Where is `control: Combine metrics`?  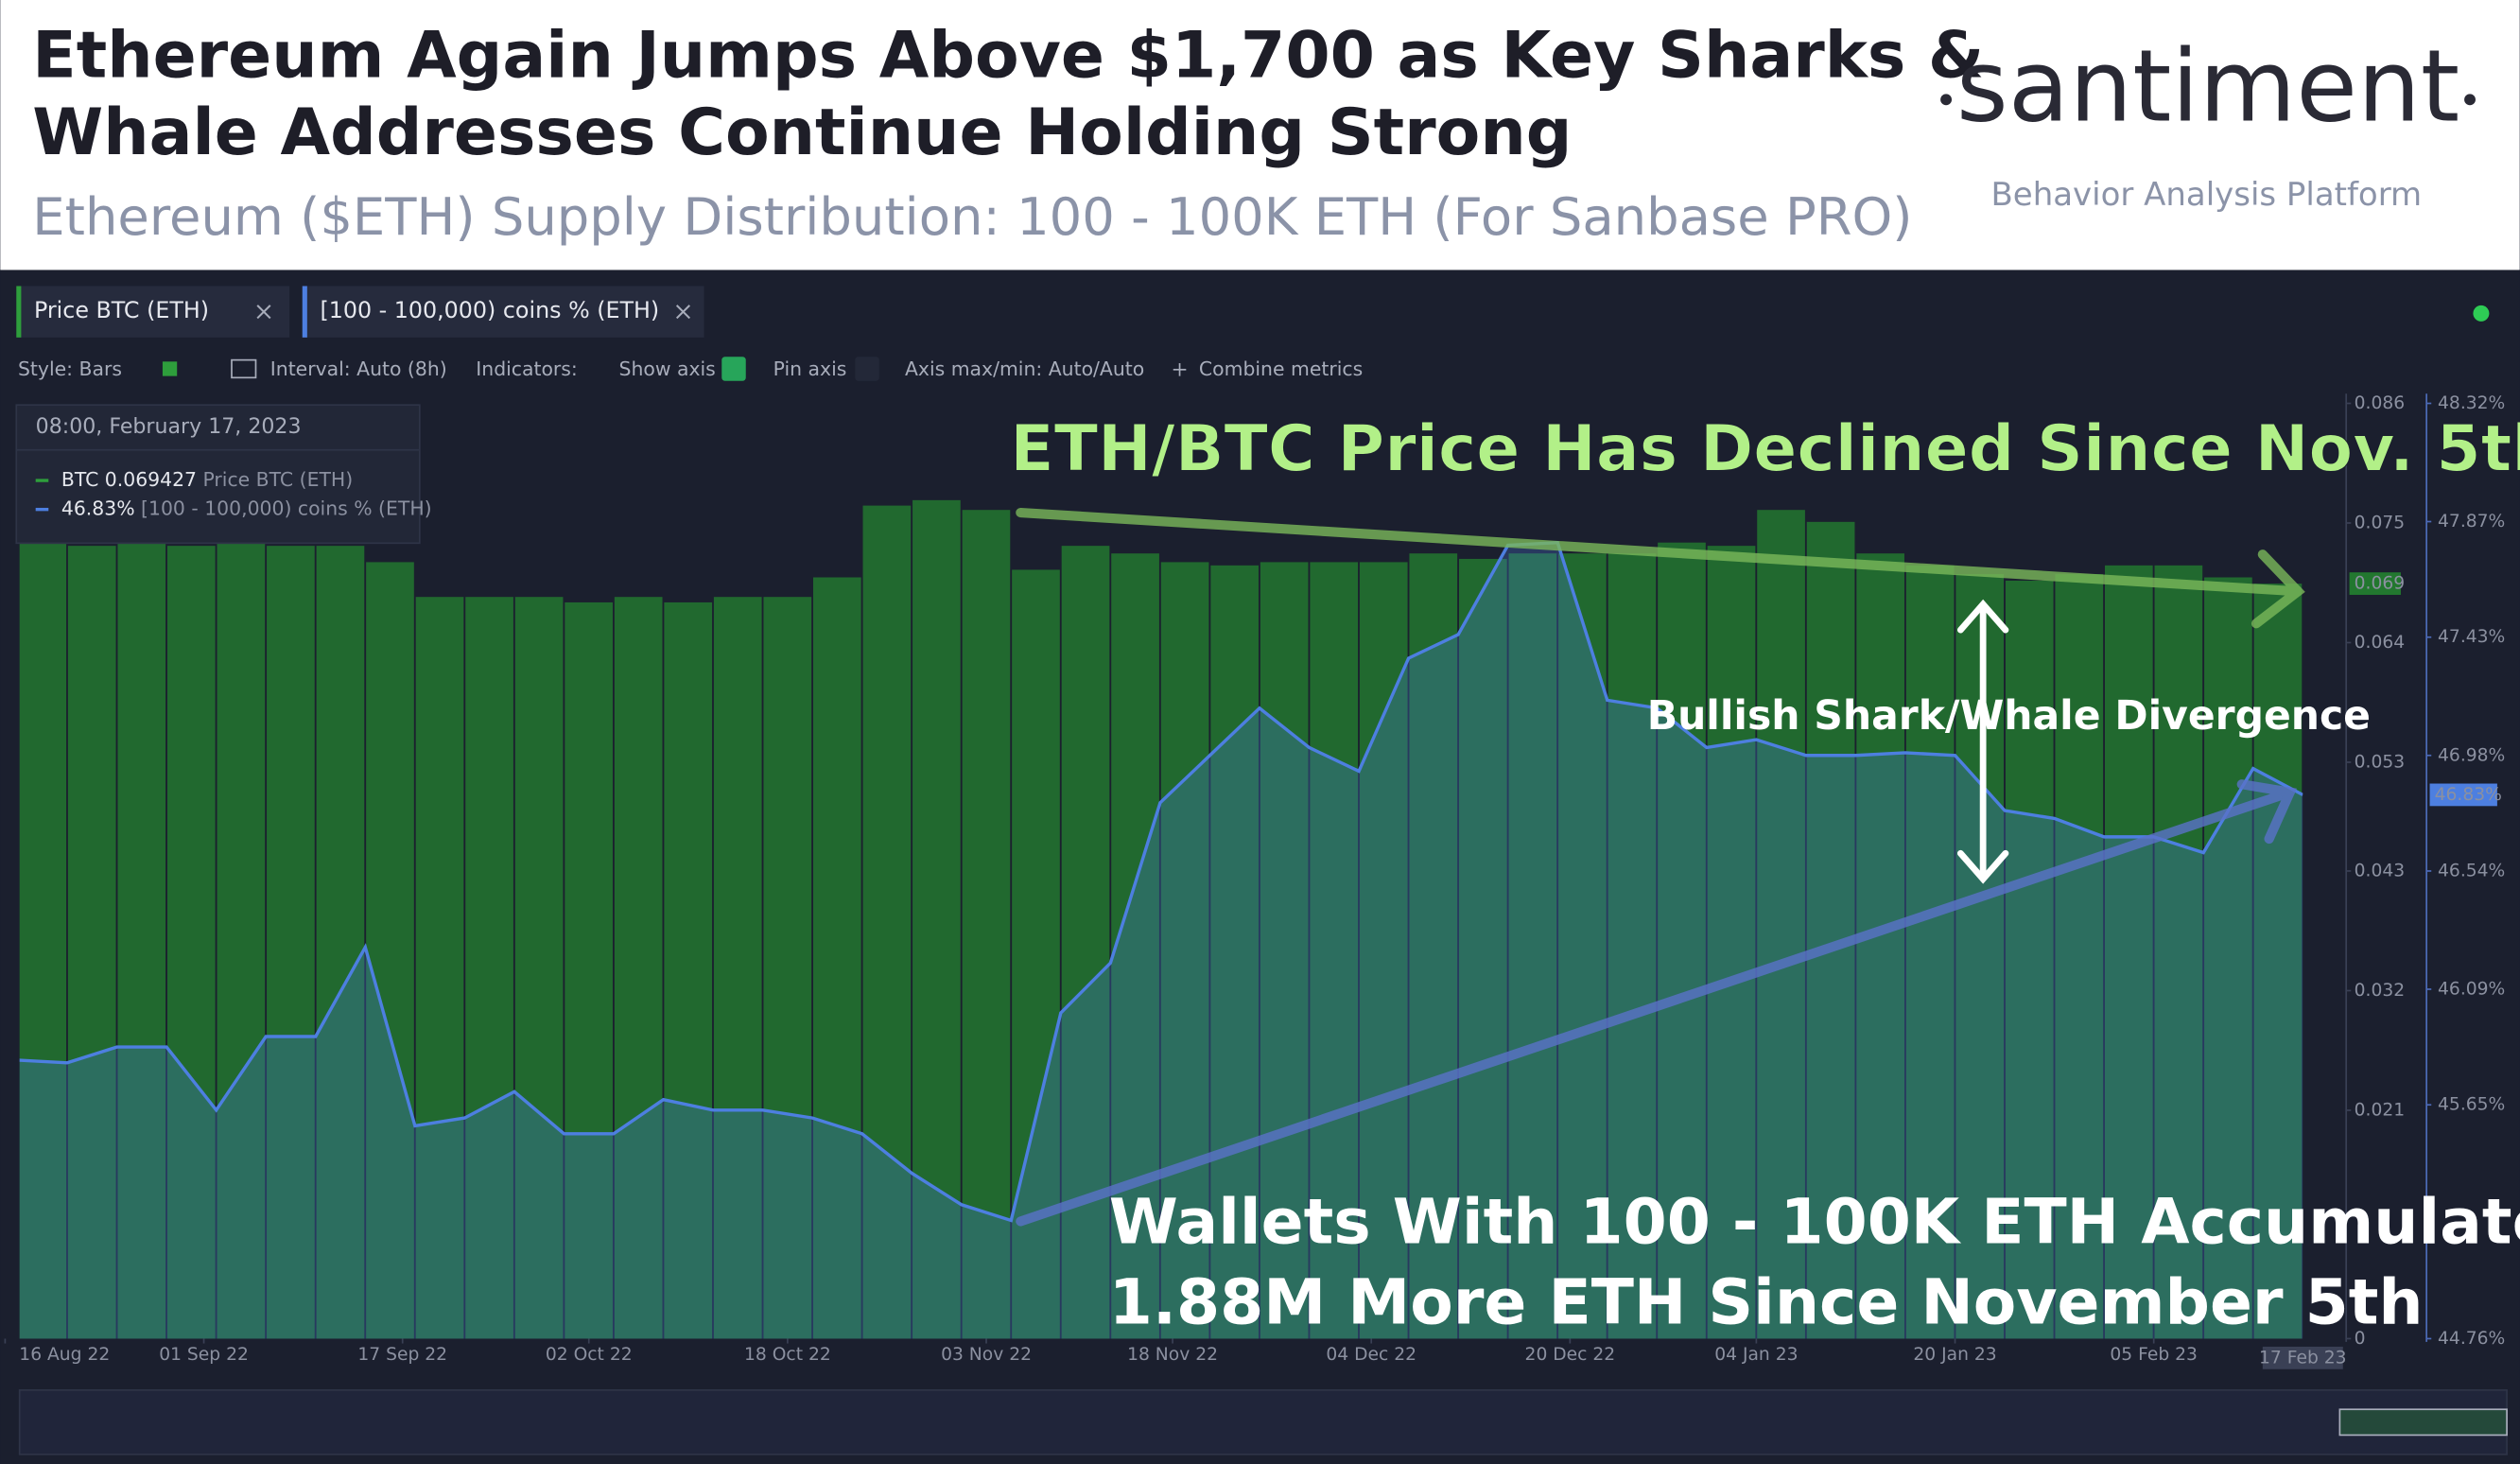 control: Combine metrics is located at coordinates (1281, 368).